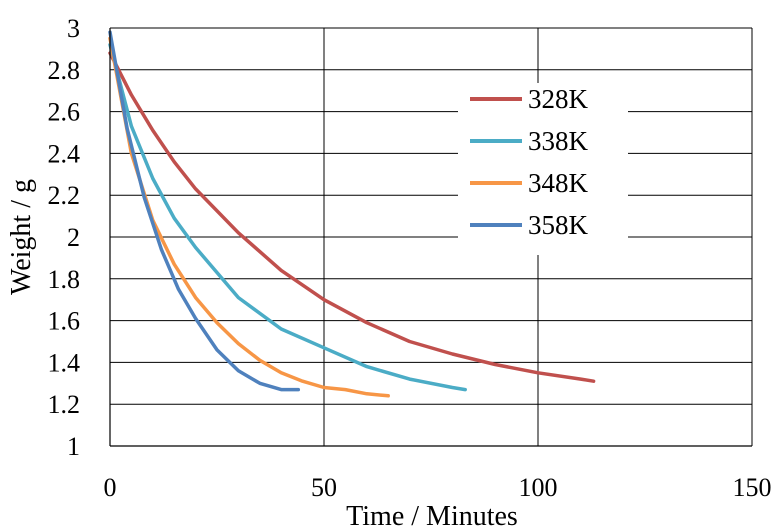 The image size is (782, 532). I want to click on y-tick-label: 1, so click(73, 446).